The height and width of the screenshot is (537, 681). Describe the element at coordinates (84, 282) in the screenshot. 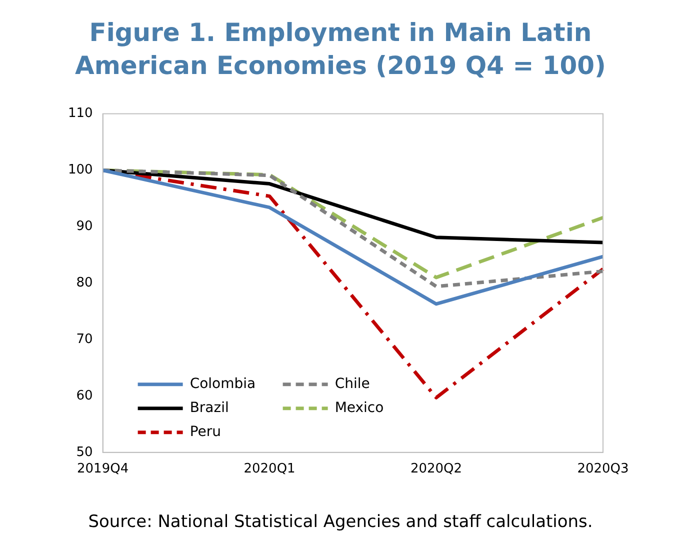

I see `y-tick-label: 80` at that location.